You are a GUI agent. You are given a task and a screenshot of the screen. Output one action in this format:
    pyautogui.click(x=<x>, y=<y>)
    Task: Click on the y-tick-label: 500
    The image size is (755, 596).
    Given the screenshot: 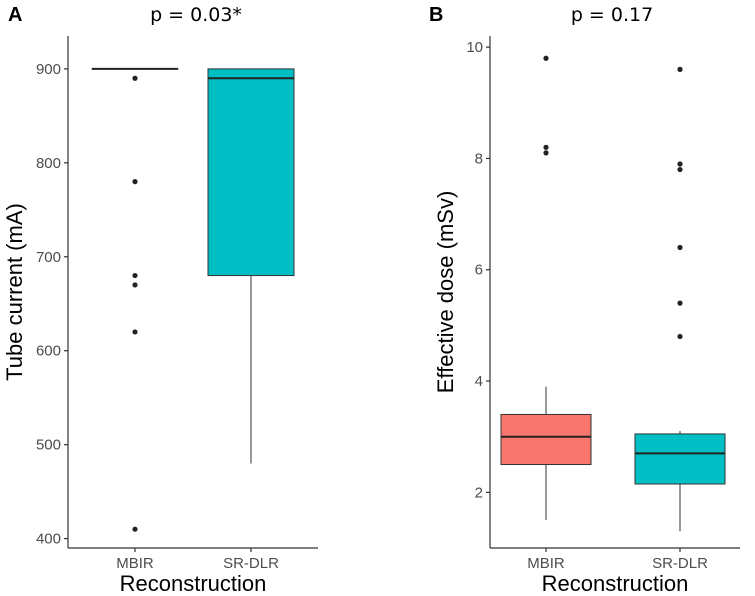 What is the action you would take?
    pyautogui.click(x=48, y=445)
    